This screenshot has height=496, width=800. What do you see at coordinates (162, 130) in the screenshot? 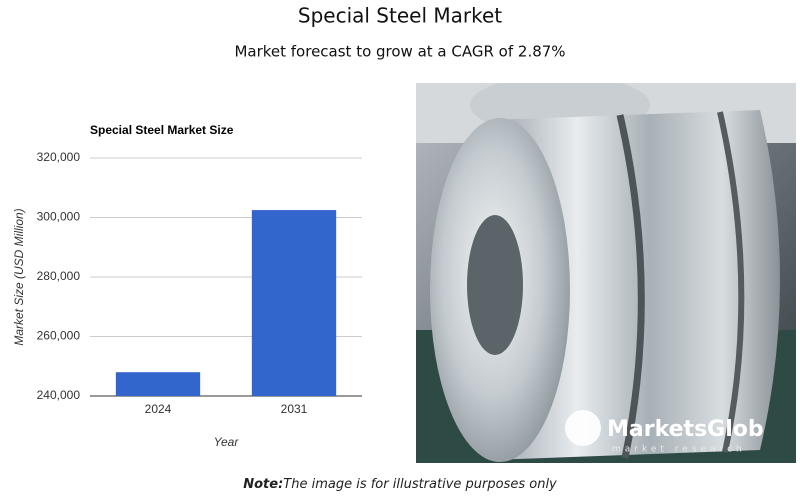
I see `chart-title: Special Steel Market Size` at bounding box center [162, 130].